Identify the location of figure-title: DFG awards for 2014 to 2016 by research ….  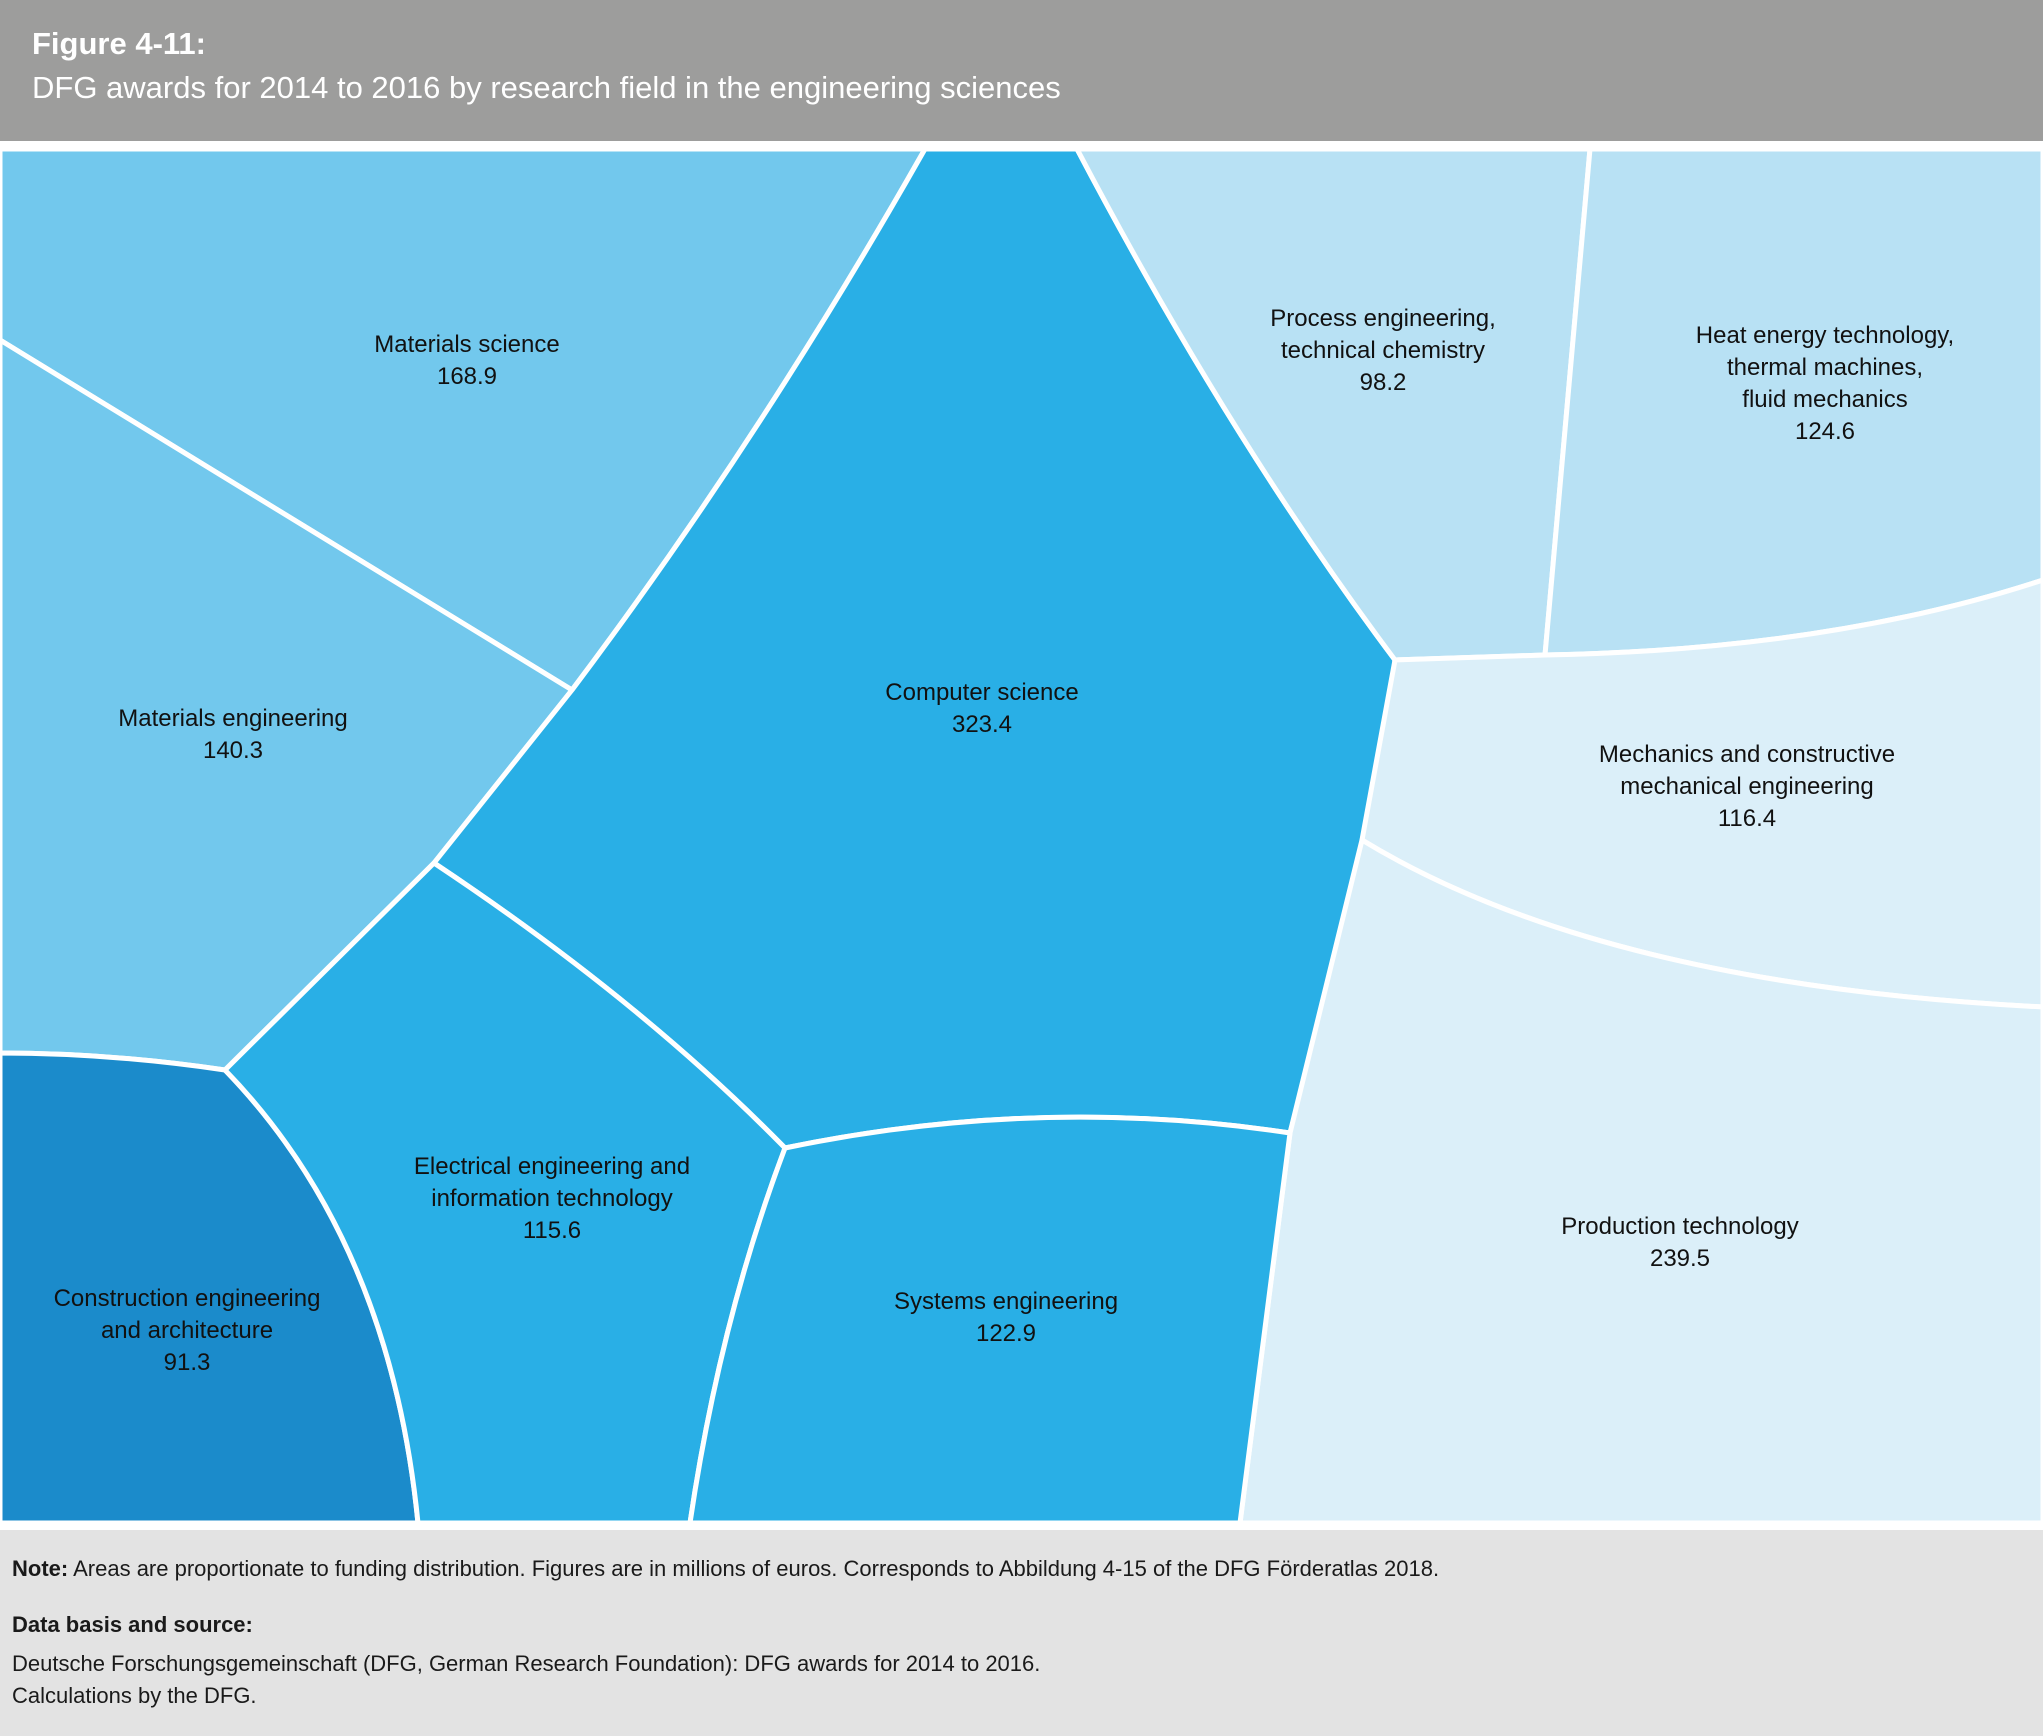
(546, 87).